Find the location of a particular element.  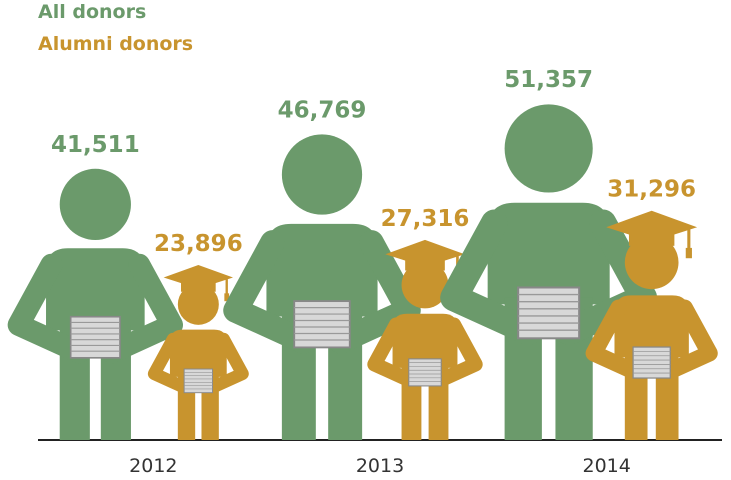

book-stack is located at coordinates (198, 381).